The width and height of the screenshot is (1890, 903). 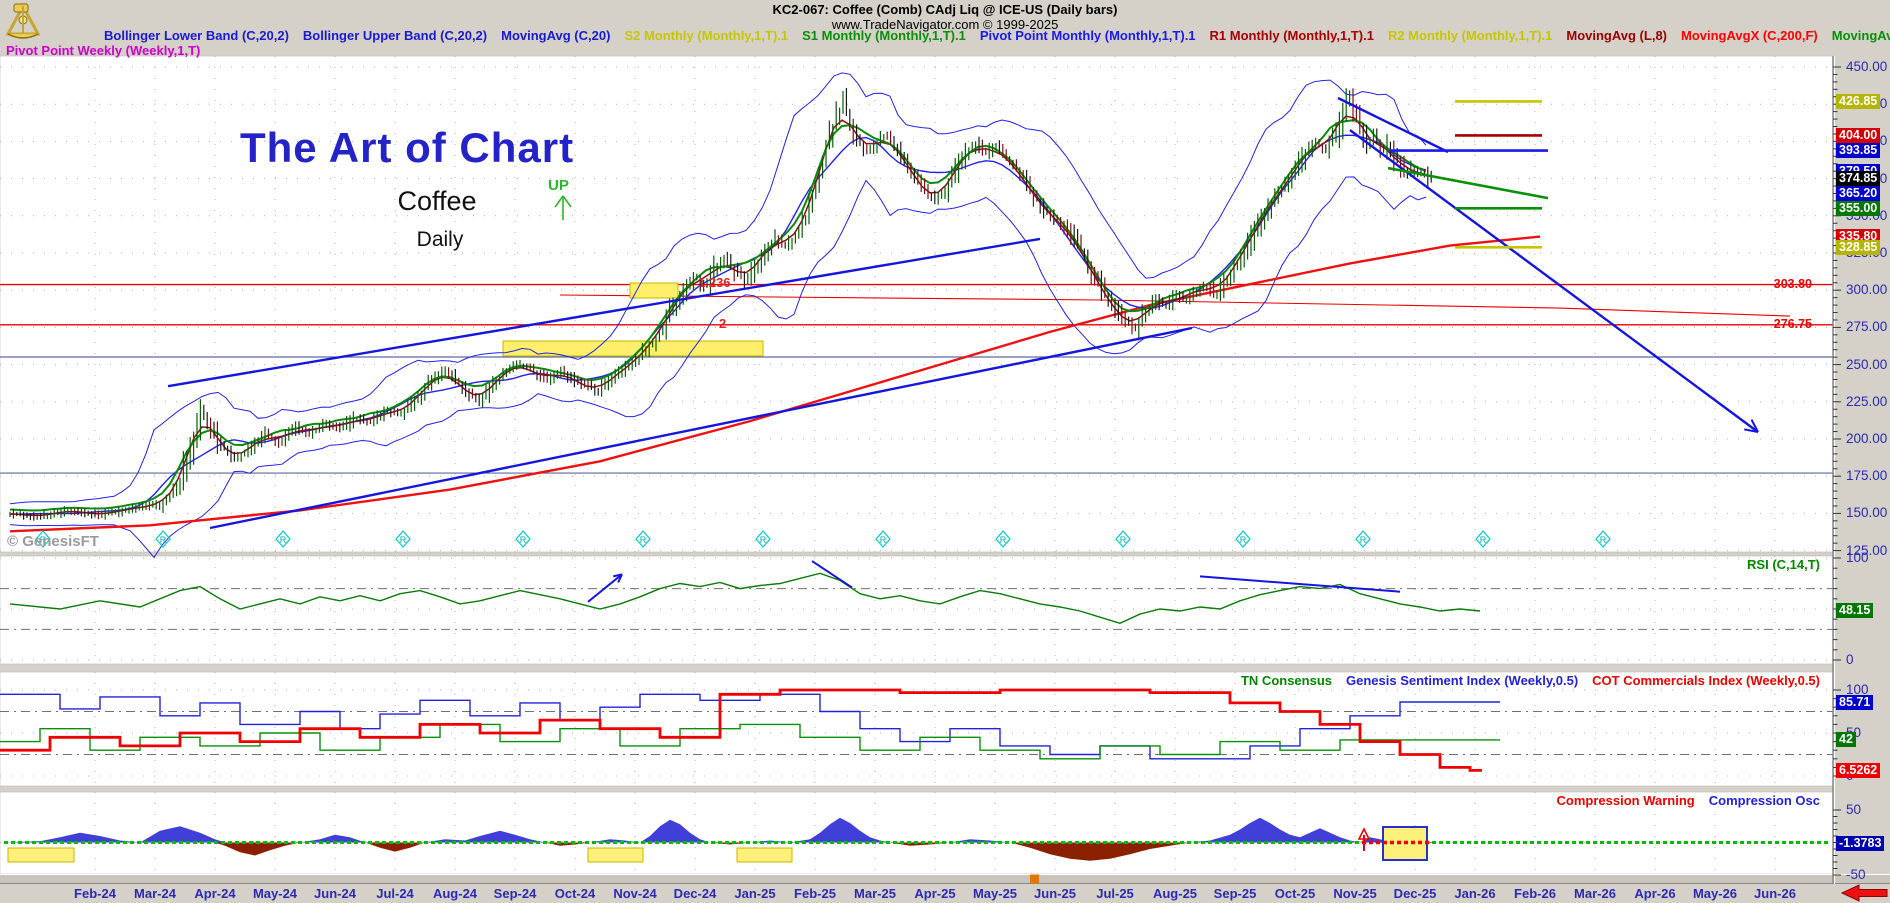 I want to click on price-axis-label: 250.00, so click(x=1867, y=364).